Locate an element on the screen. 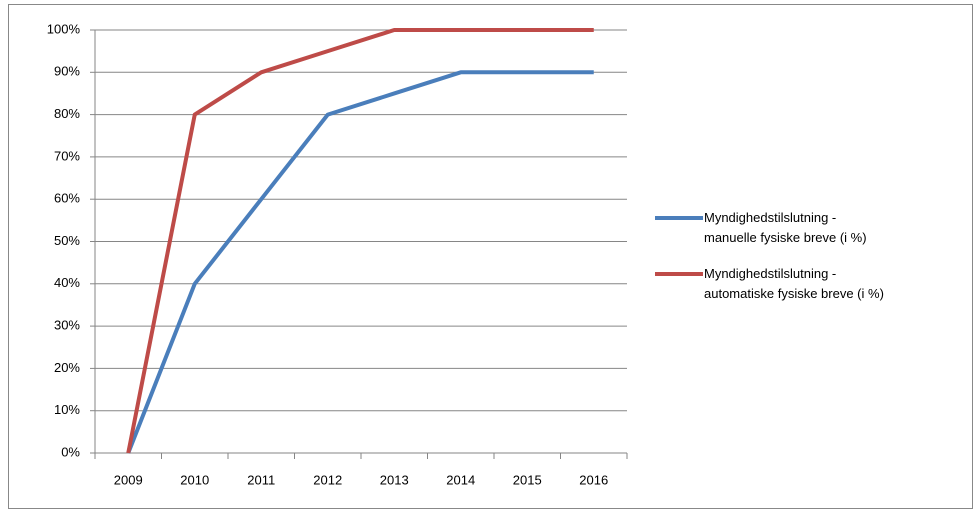  x-tick-label: 2011 is located at coordinates (261, 479).